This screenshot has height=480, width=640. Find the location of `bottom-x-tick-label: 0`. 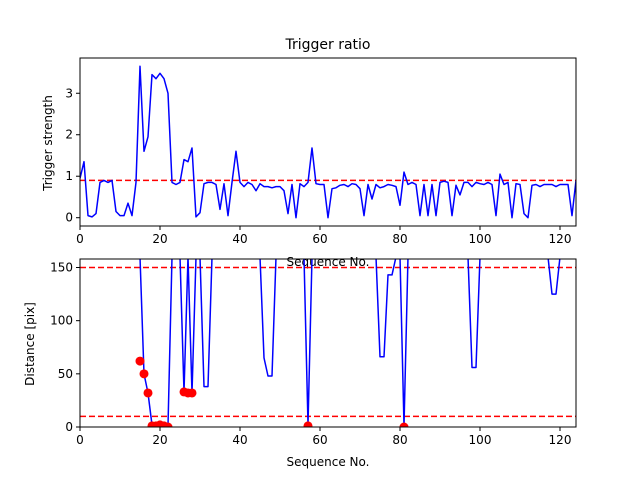

bottom-x-tick-label: 0 is located at coordinates (80, 440).